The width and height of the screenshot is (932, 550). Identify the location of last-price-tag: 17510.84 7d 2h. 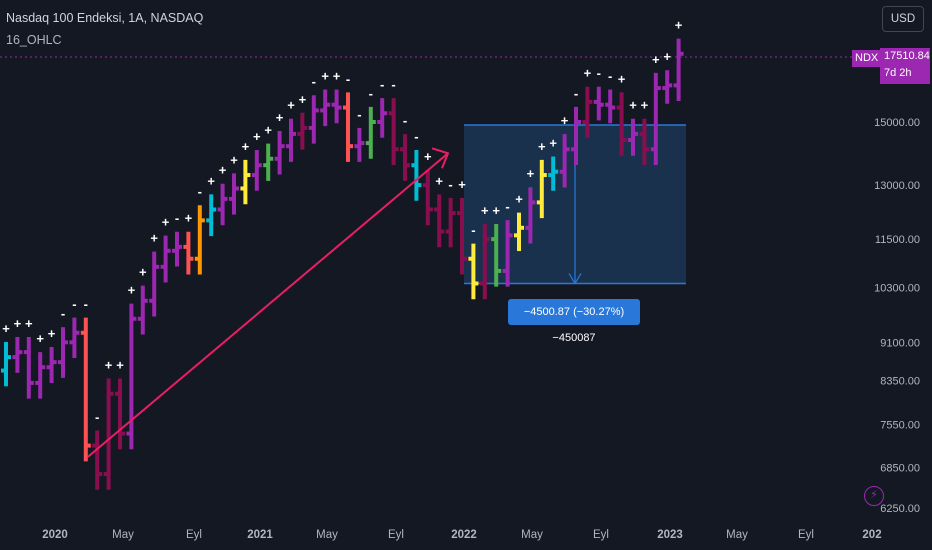
(905, 66).